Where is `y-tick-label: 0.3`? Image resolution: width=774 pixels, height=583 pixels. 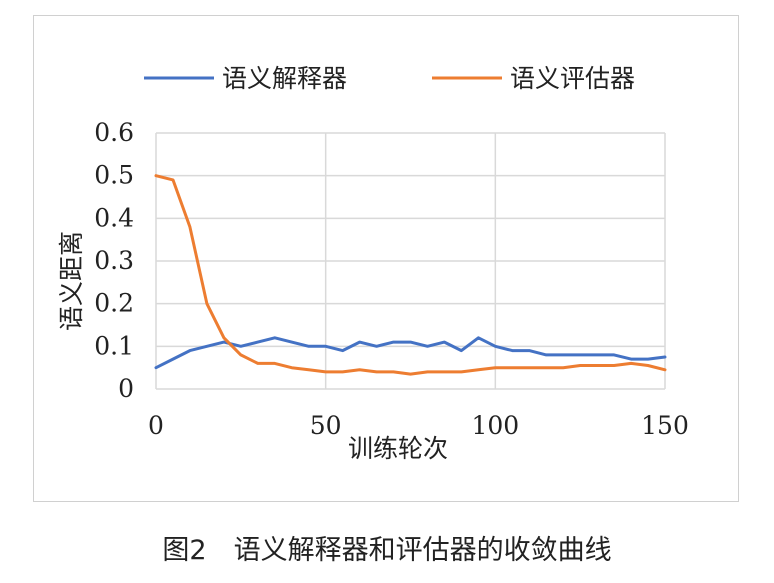
y-tick-label: 0.3 is located at coordinates (114, 260).